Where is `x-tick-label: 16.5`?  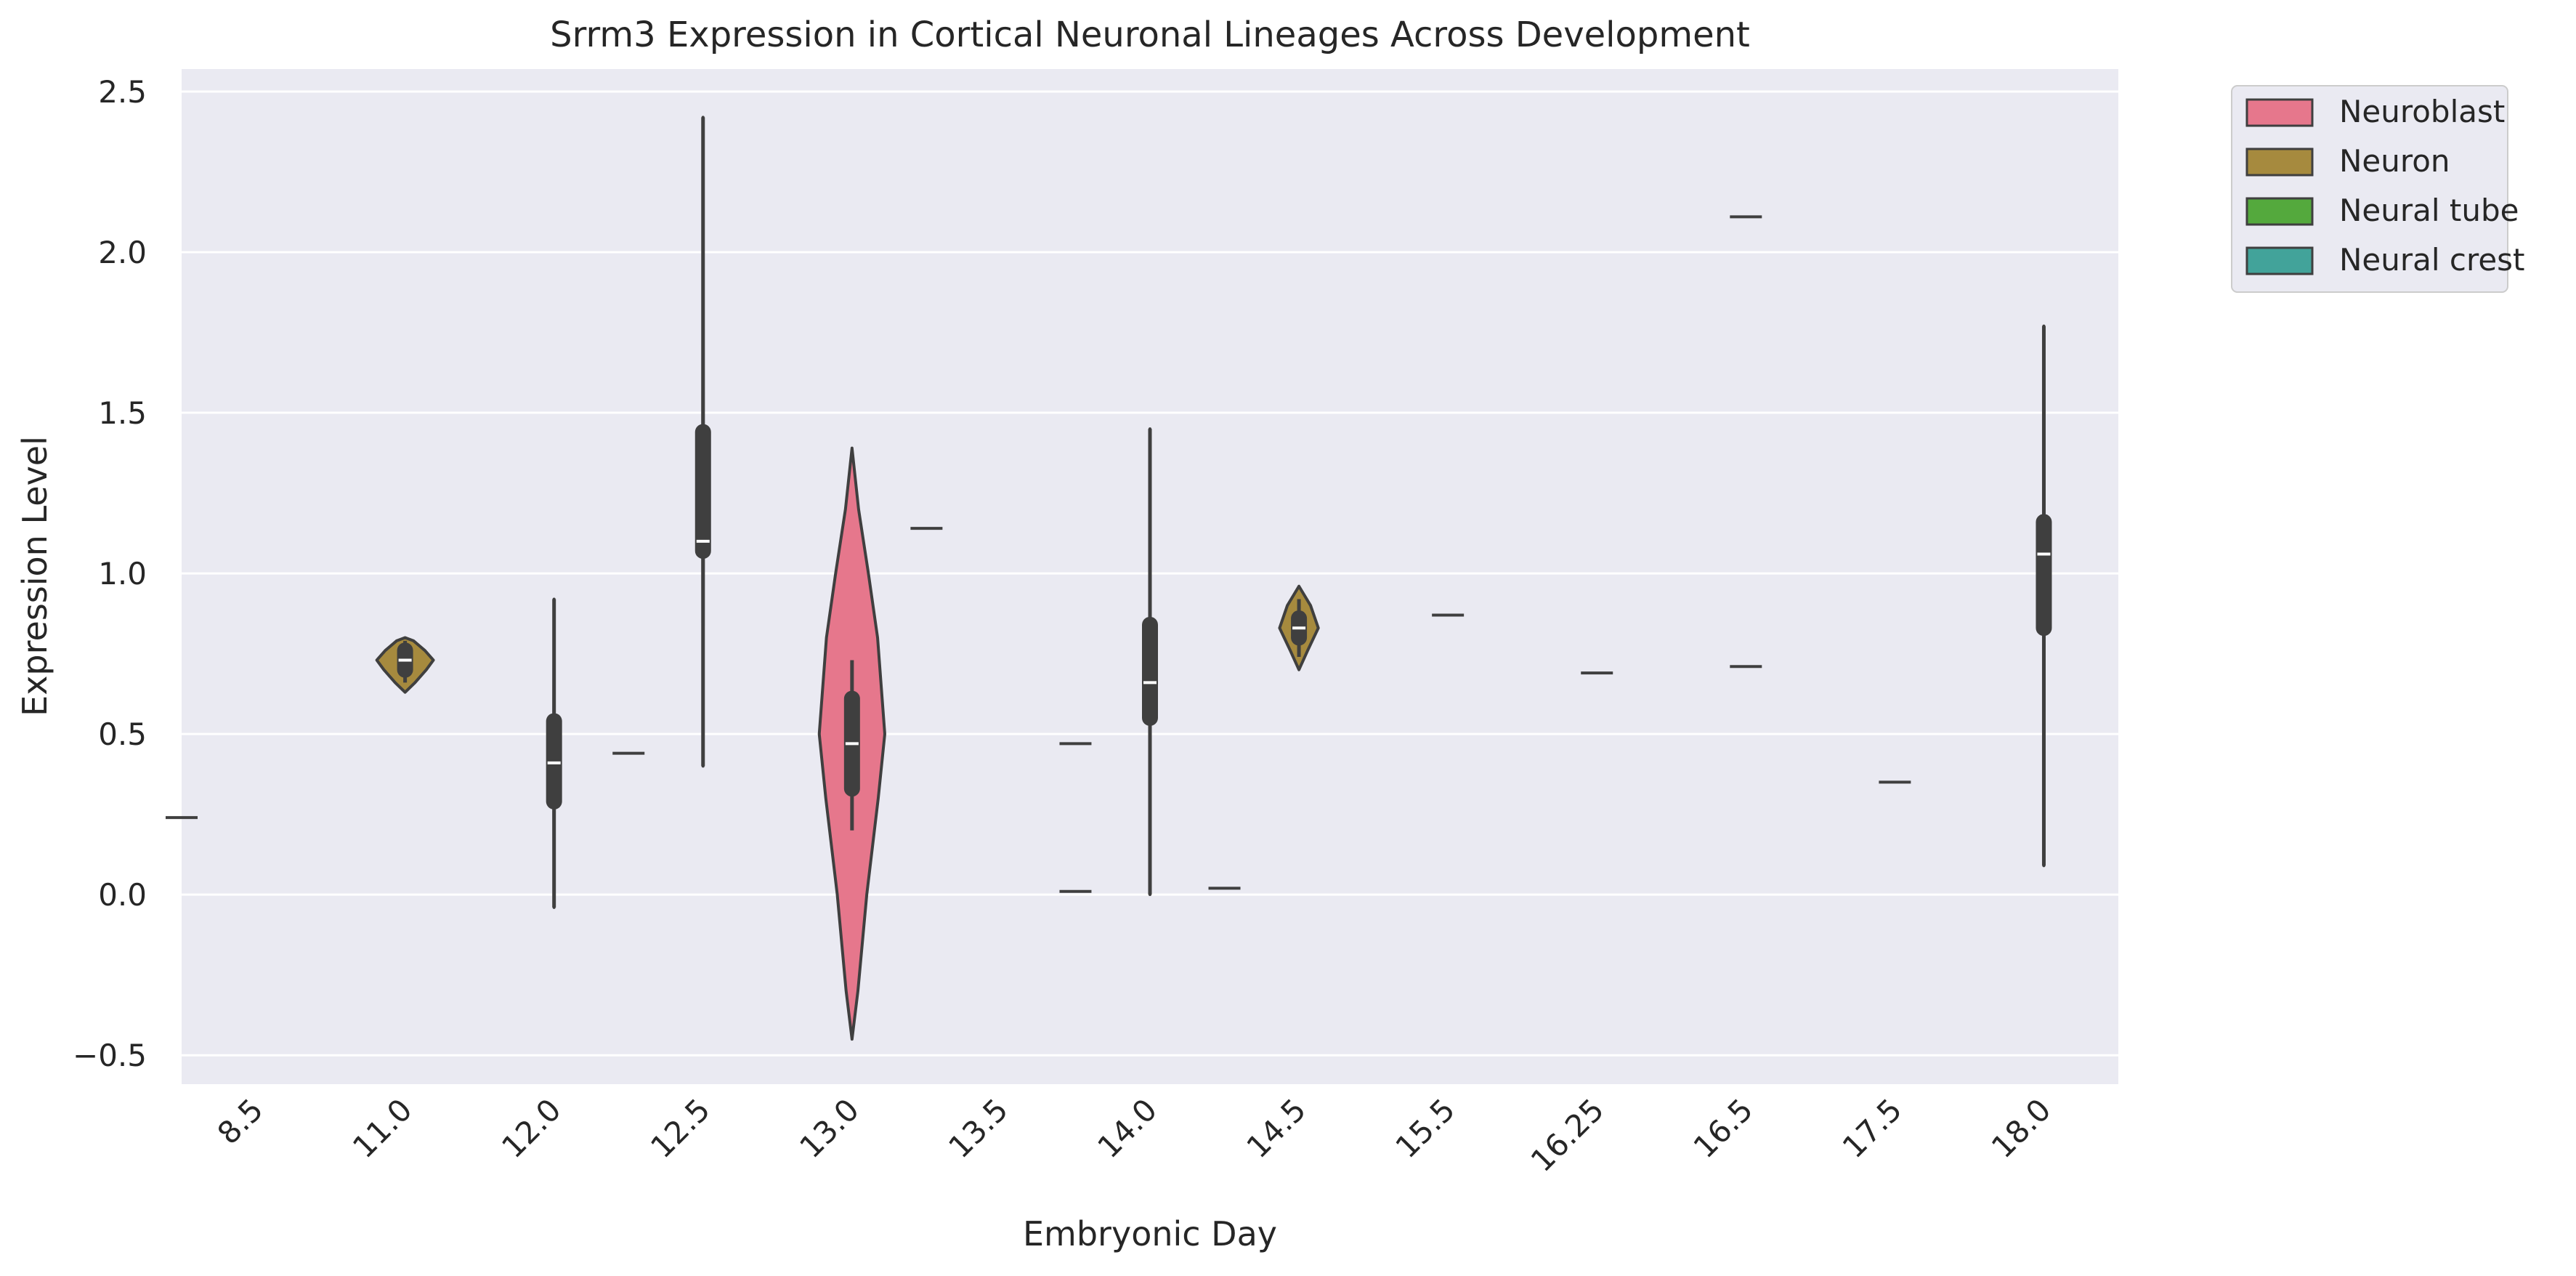 x-tick-label: 16.5 is located at coordinates (1723, 1128).